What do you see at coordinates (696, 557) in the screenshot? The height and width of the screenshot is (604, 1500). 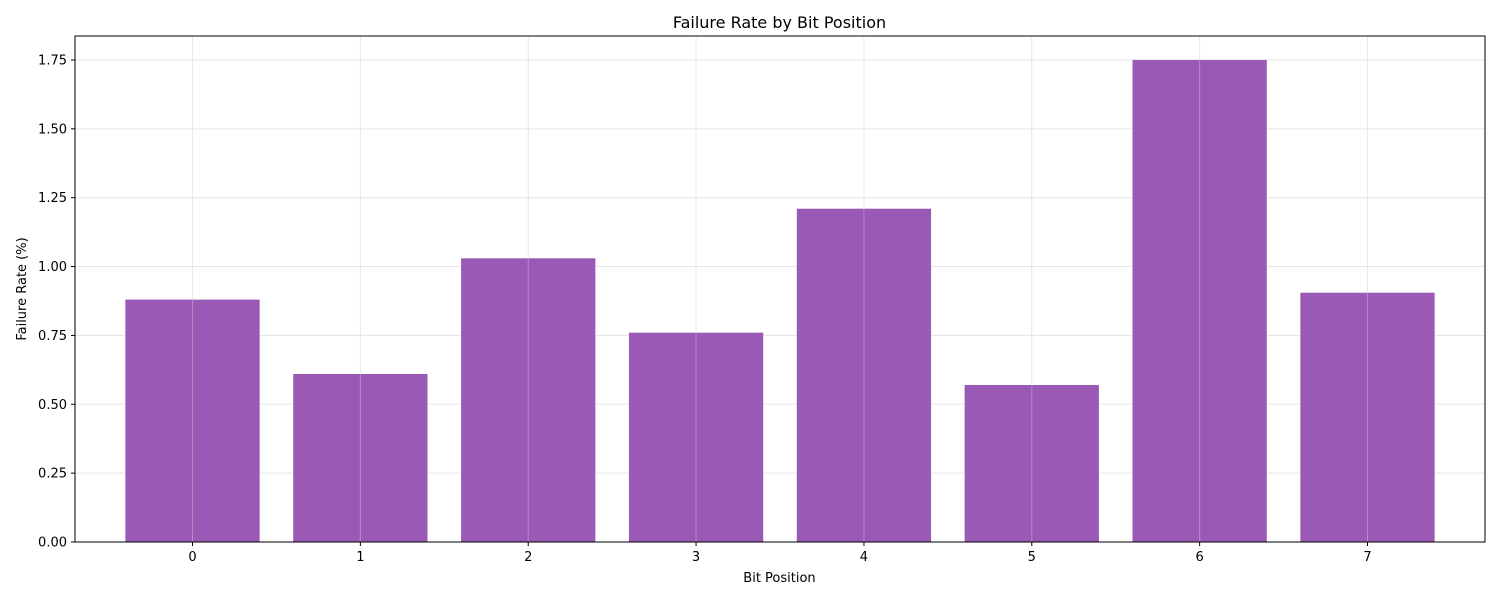 I see `x-tick-label: 3` at bounding box center [696, 557].